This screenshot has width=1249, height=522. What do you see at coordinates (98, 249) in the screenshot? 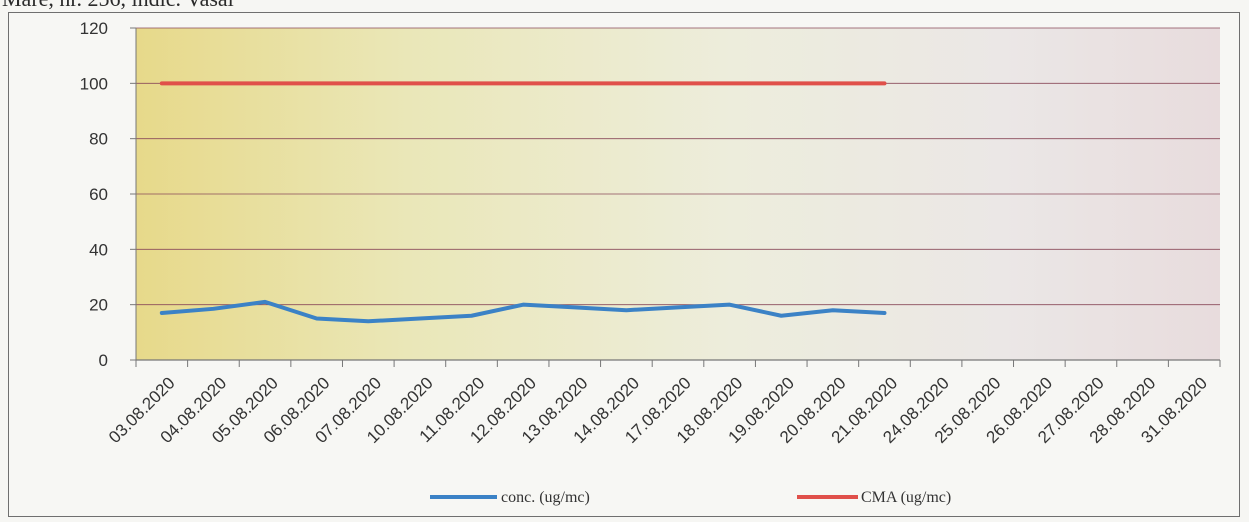
I see `y-tick-label: 40` at bounding box center [98, 249].